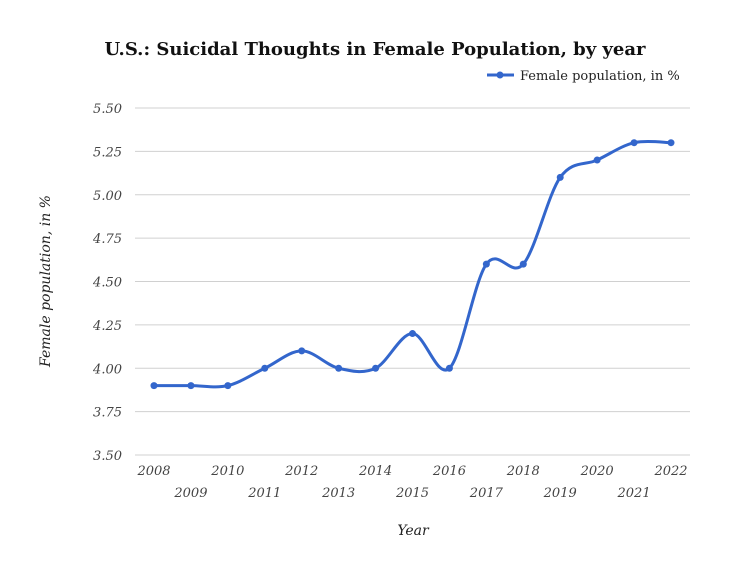 The height and width of the screenshot is (563, 750). What do you see at coordinates (412, 493) in the screenshot?
I see `x-tick-label: 2015` at bounding box center [412, 493].